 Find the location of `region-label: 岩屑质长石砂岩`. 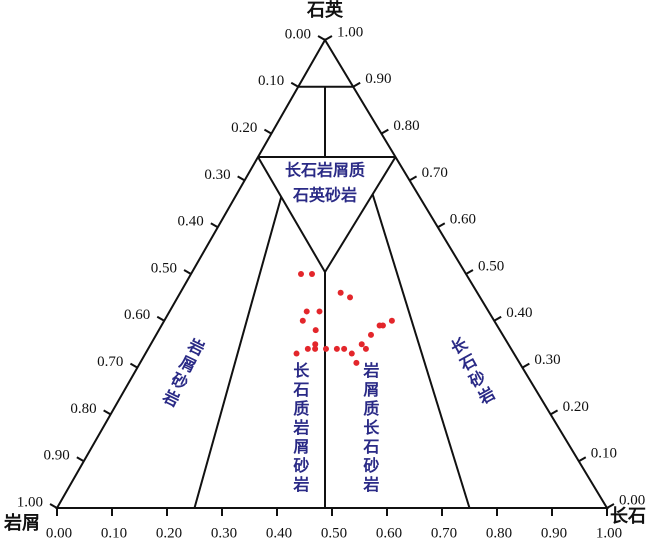

region-label: 岩屑质长石砂岩 is located at coordinates (370, 428).